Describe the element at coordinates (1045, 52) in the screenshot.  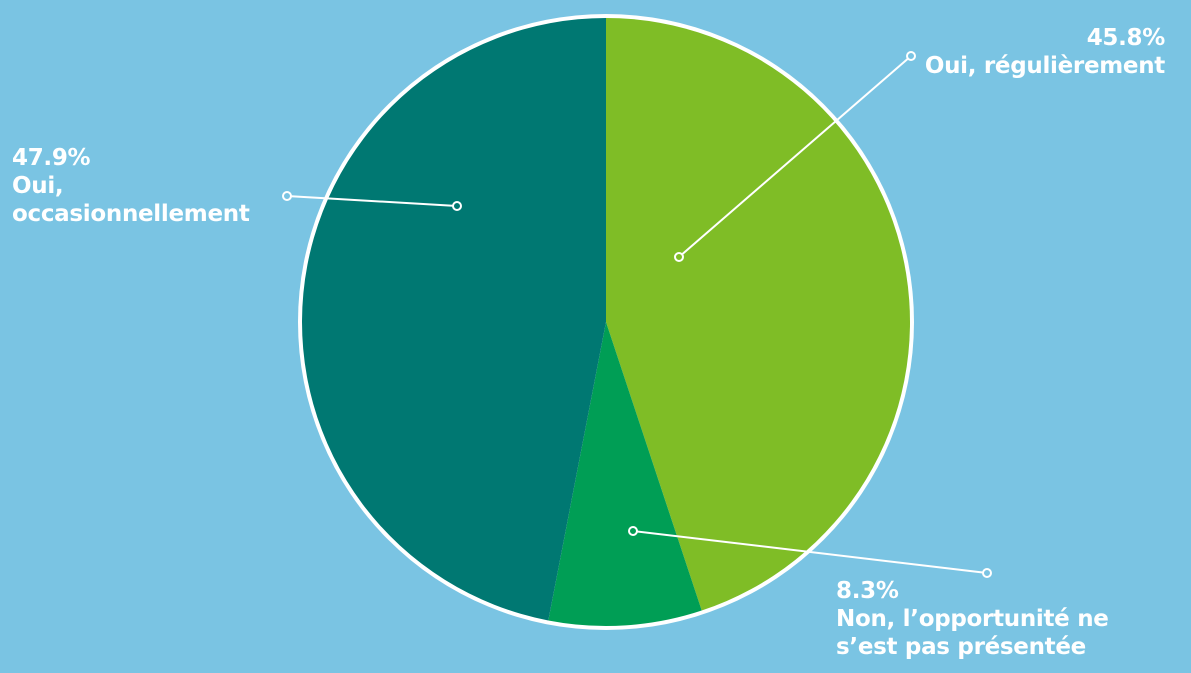
I see `slice-label-oui-regulierement: 45.8% Oui, régulièrement` at that location.